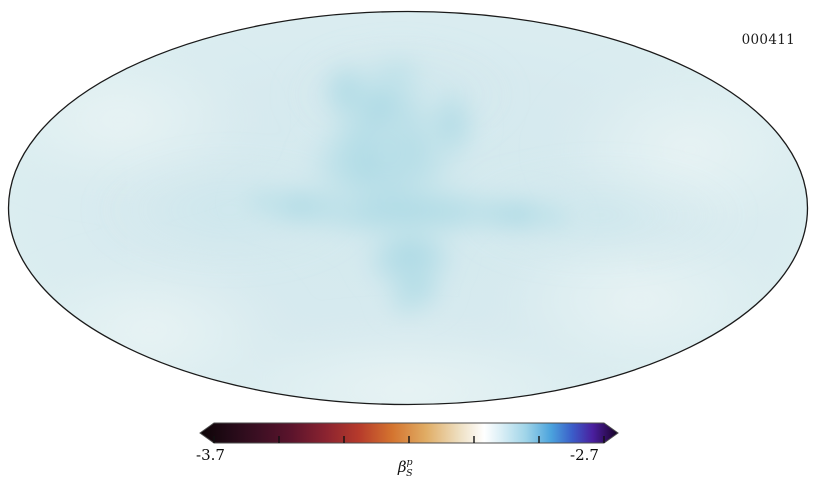 This screenshot has height=494, width=817. Describe the element at coordinates (409, 439) in the screenshot. I see `colorbar-ticks` at that location.